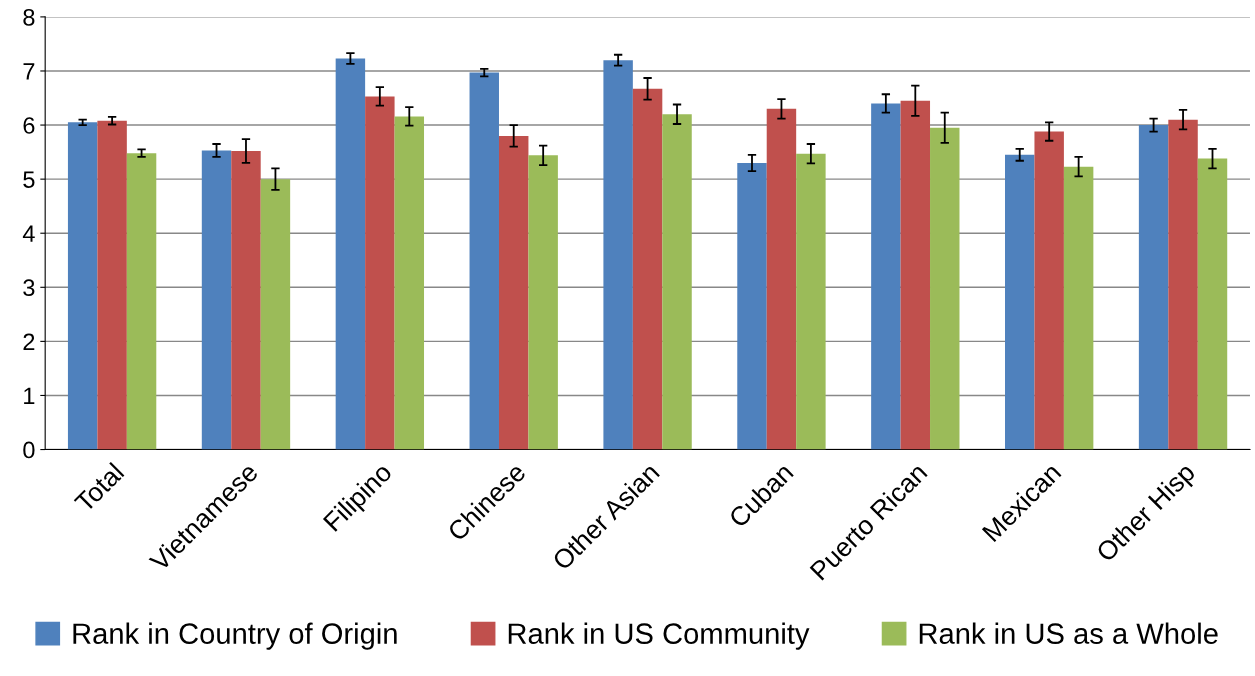 The width and height of the screenshot is (1255, 676). What do you see at coordinates (29, 125) in the screenshot?
I see `y-tick-label: 6` at bounding box center [29, 125].